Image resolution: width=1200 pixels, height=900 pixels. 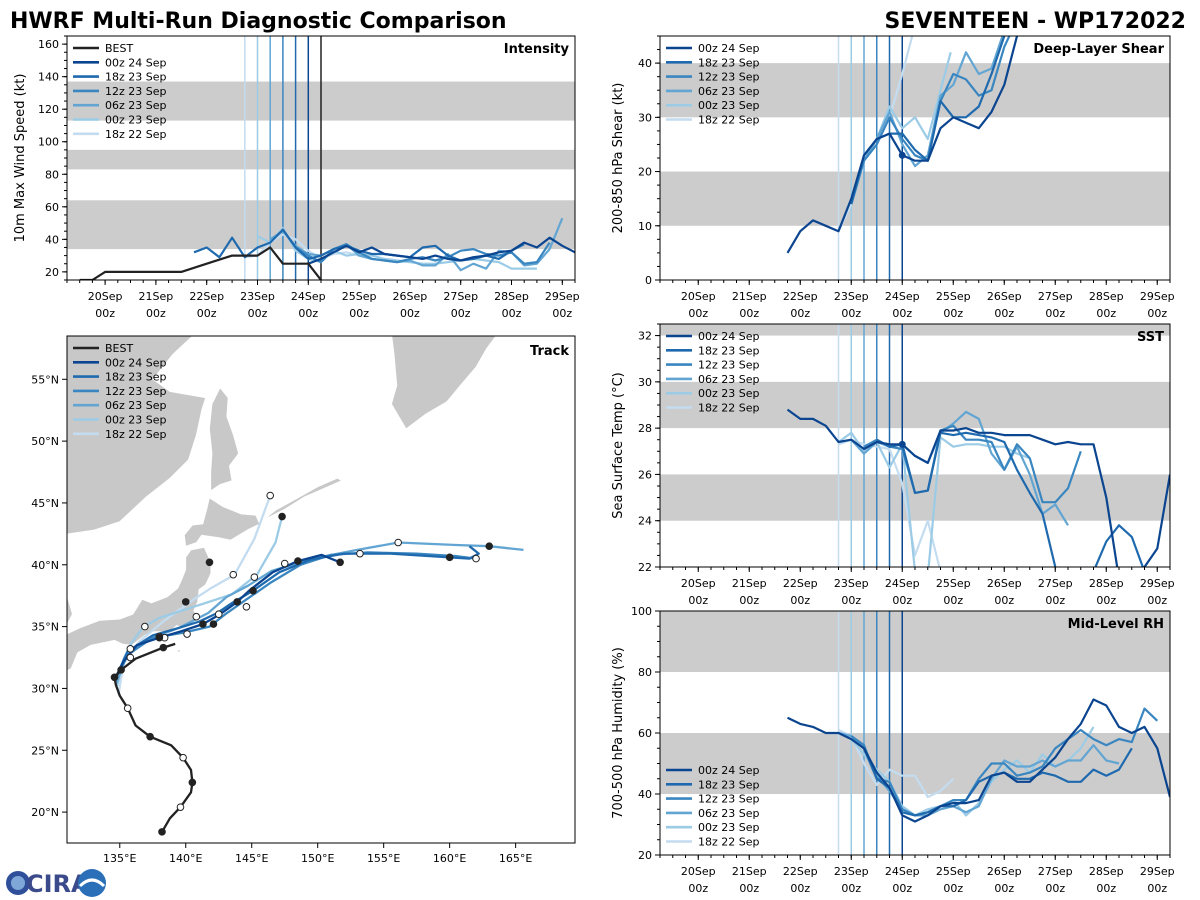 I want to click on shear-legend-label: 12z 23 Sep, so click(x=729, y=77).